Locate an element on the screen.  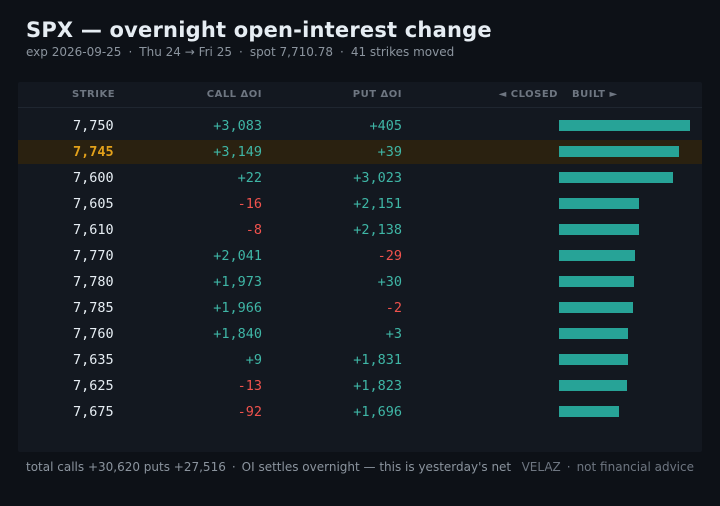
put-oi-cell: +1,696 is located at coordinates (377, 412).